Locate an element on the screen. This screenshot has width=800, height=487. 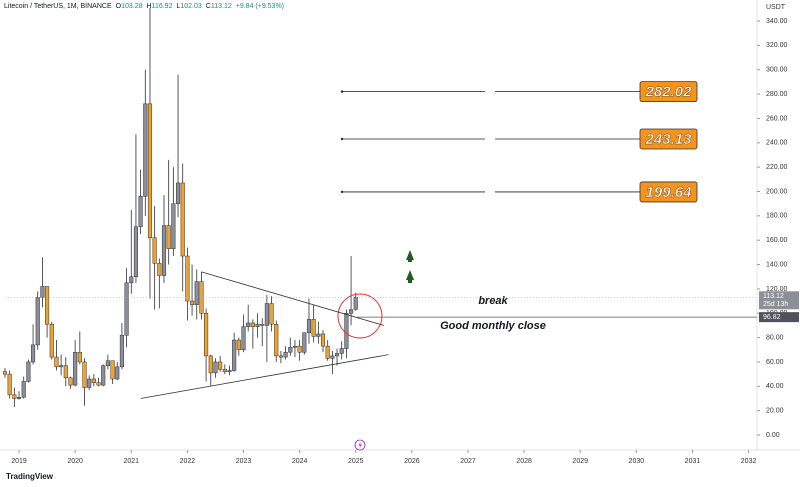
up-arrow is located at coordinates (410, 256).